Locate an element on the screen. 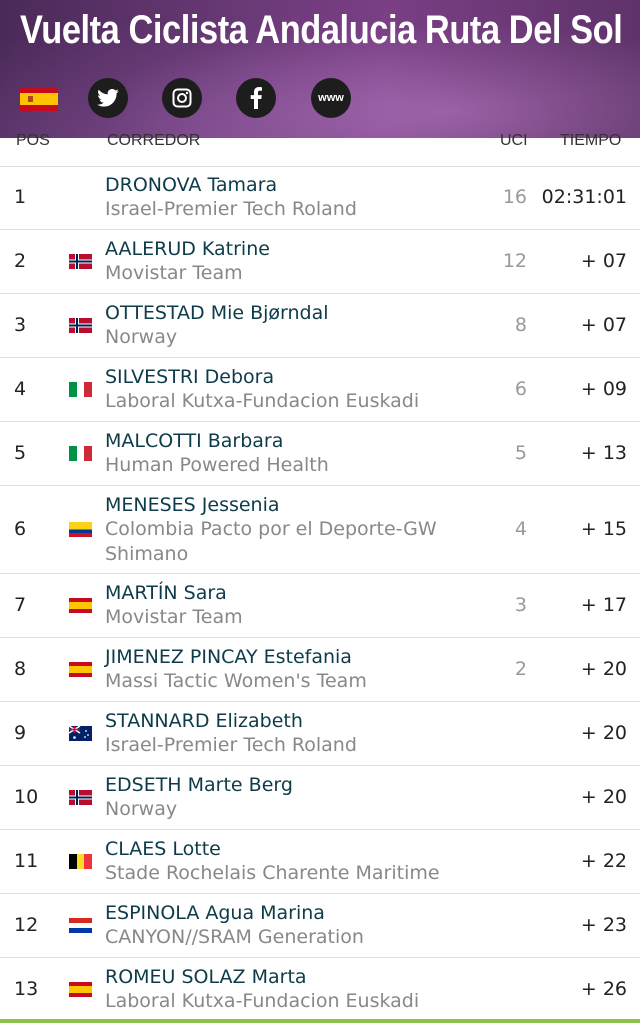 The height and width of the screenshot is (1023, 640). time-gap: + 26 is located at coordinates (603, 988).